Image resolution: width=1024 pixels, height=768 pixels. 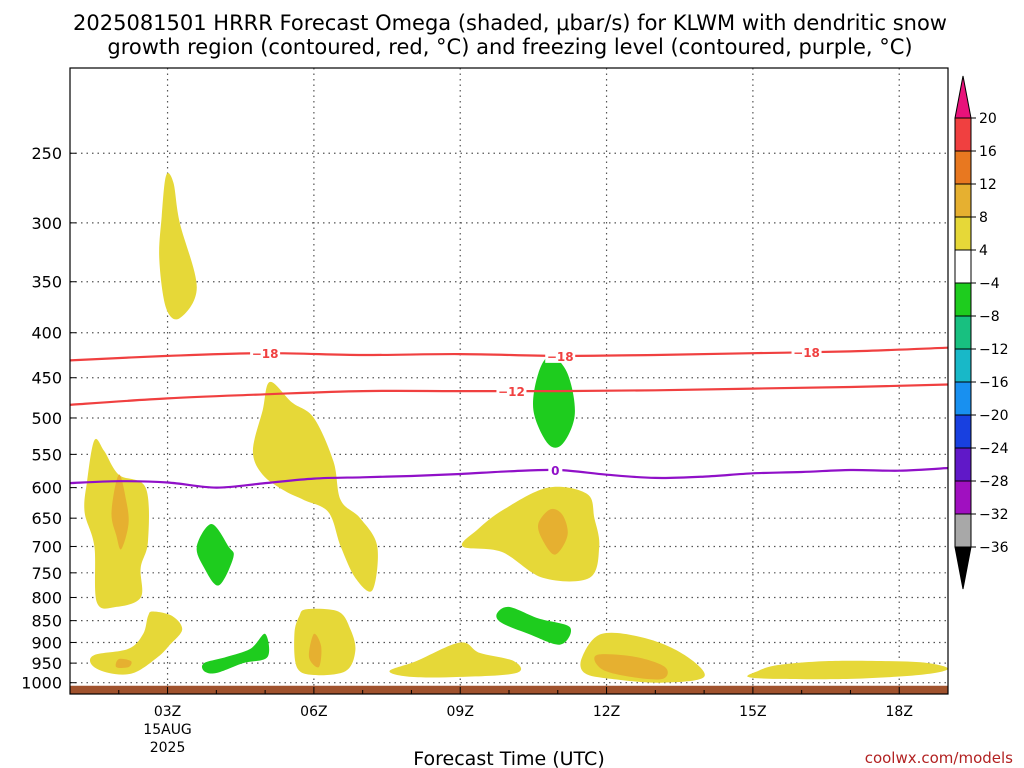 I want to click on terrain-layer, so click(x=509, y=689).